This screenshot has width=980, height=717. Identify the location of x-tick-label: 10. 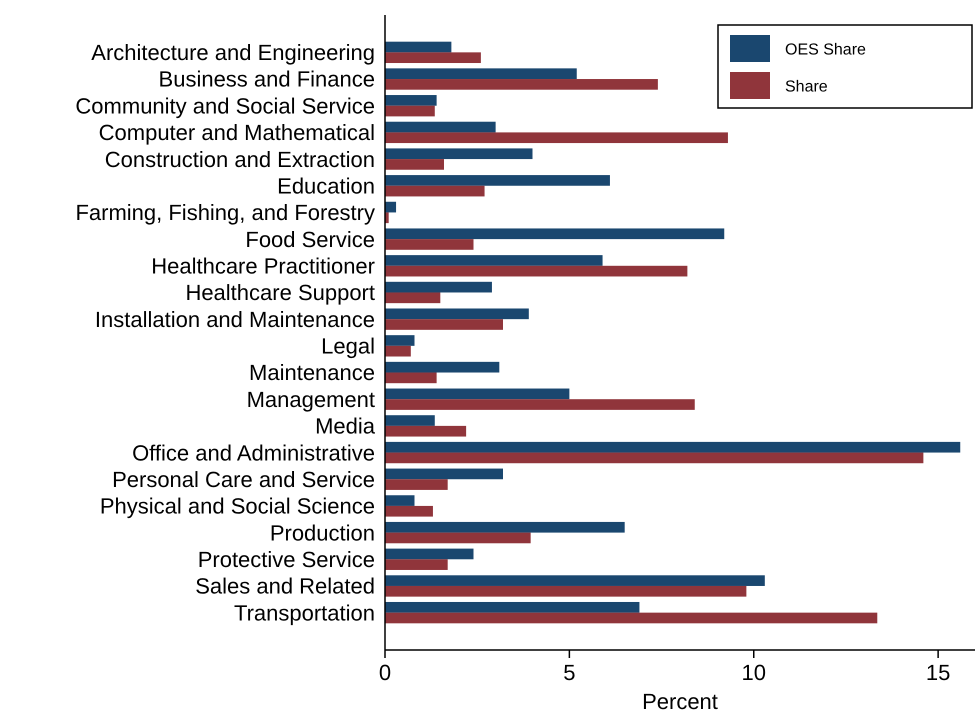
(754, 672).